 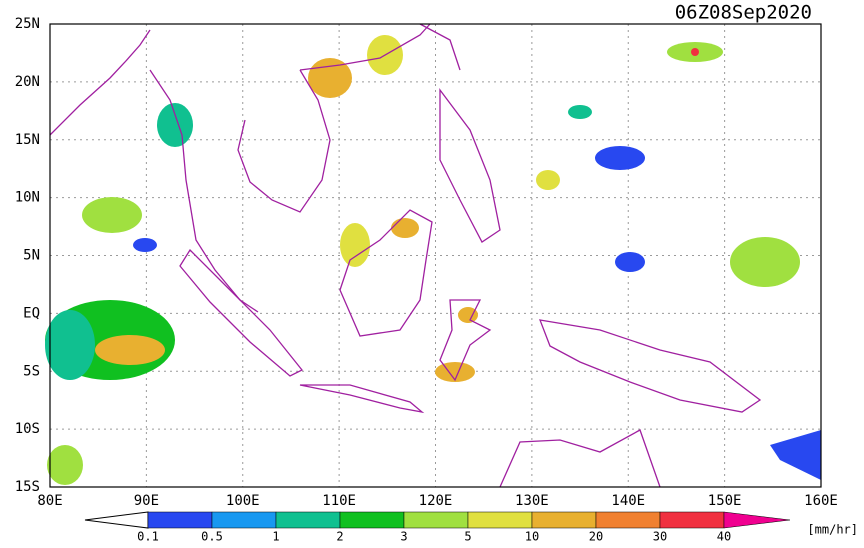 I want to click on title: 06Z08Sep2020, so click(x=743, y=13).